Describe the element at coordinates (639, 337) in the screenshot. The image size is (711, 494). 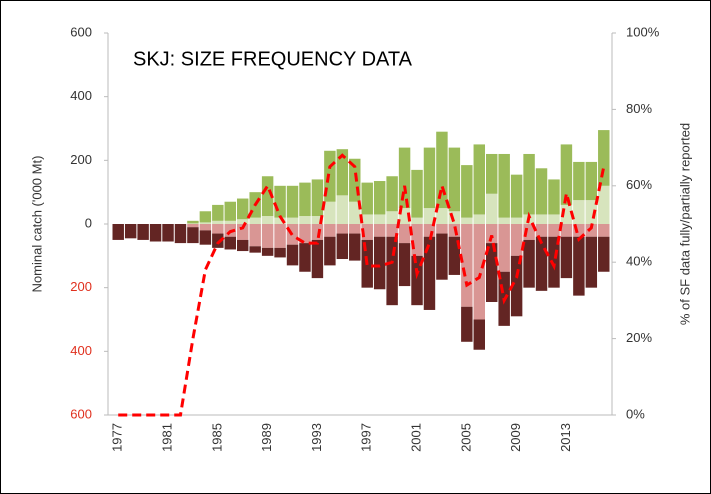
I see `y2-tick-label: 20%` at that location.